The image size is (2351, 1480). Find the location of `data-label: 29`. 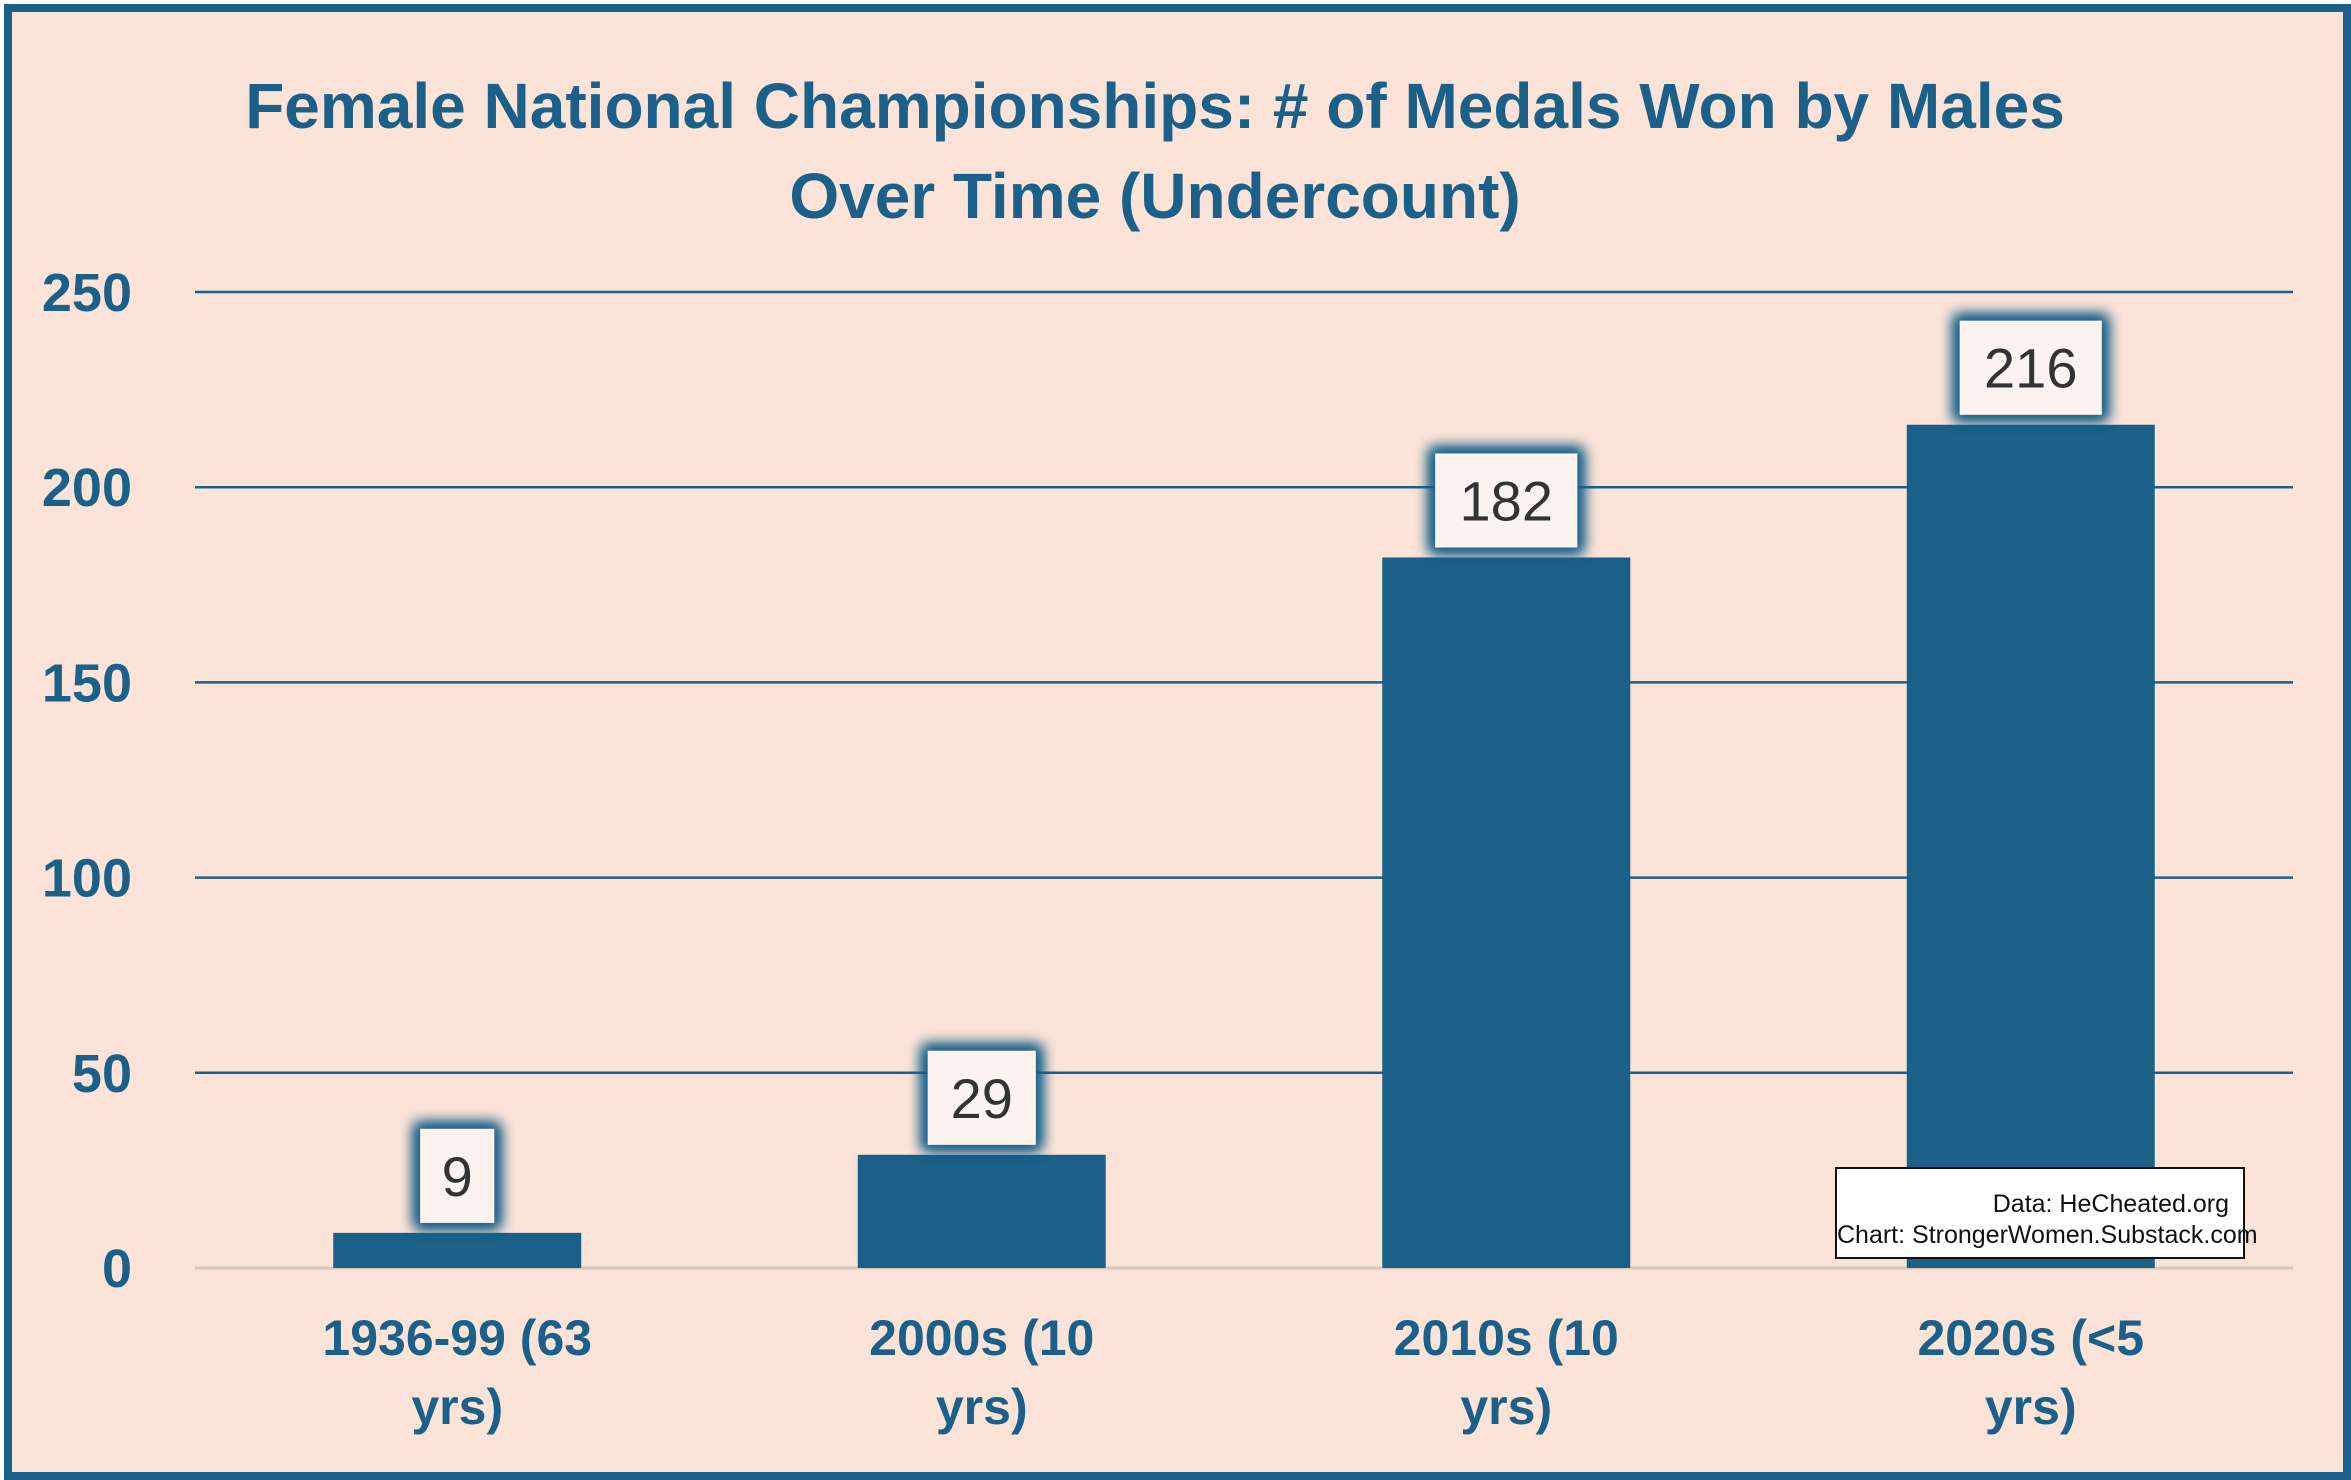

data-label: 29 is located at coordinates (982, 1098).